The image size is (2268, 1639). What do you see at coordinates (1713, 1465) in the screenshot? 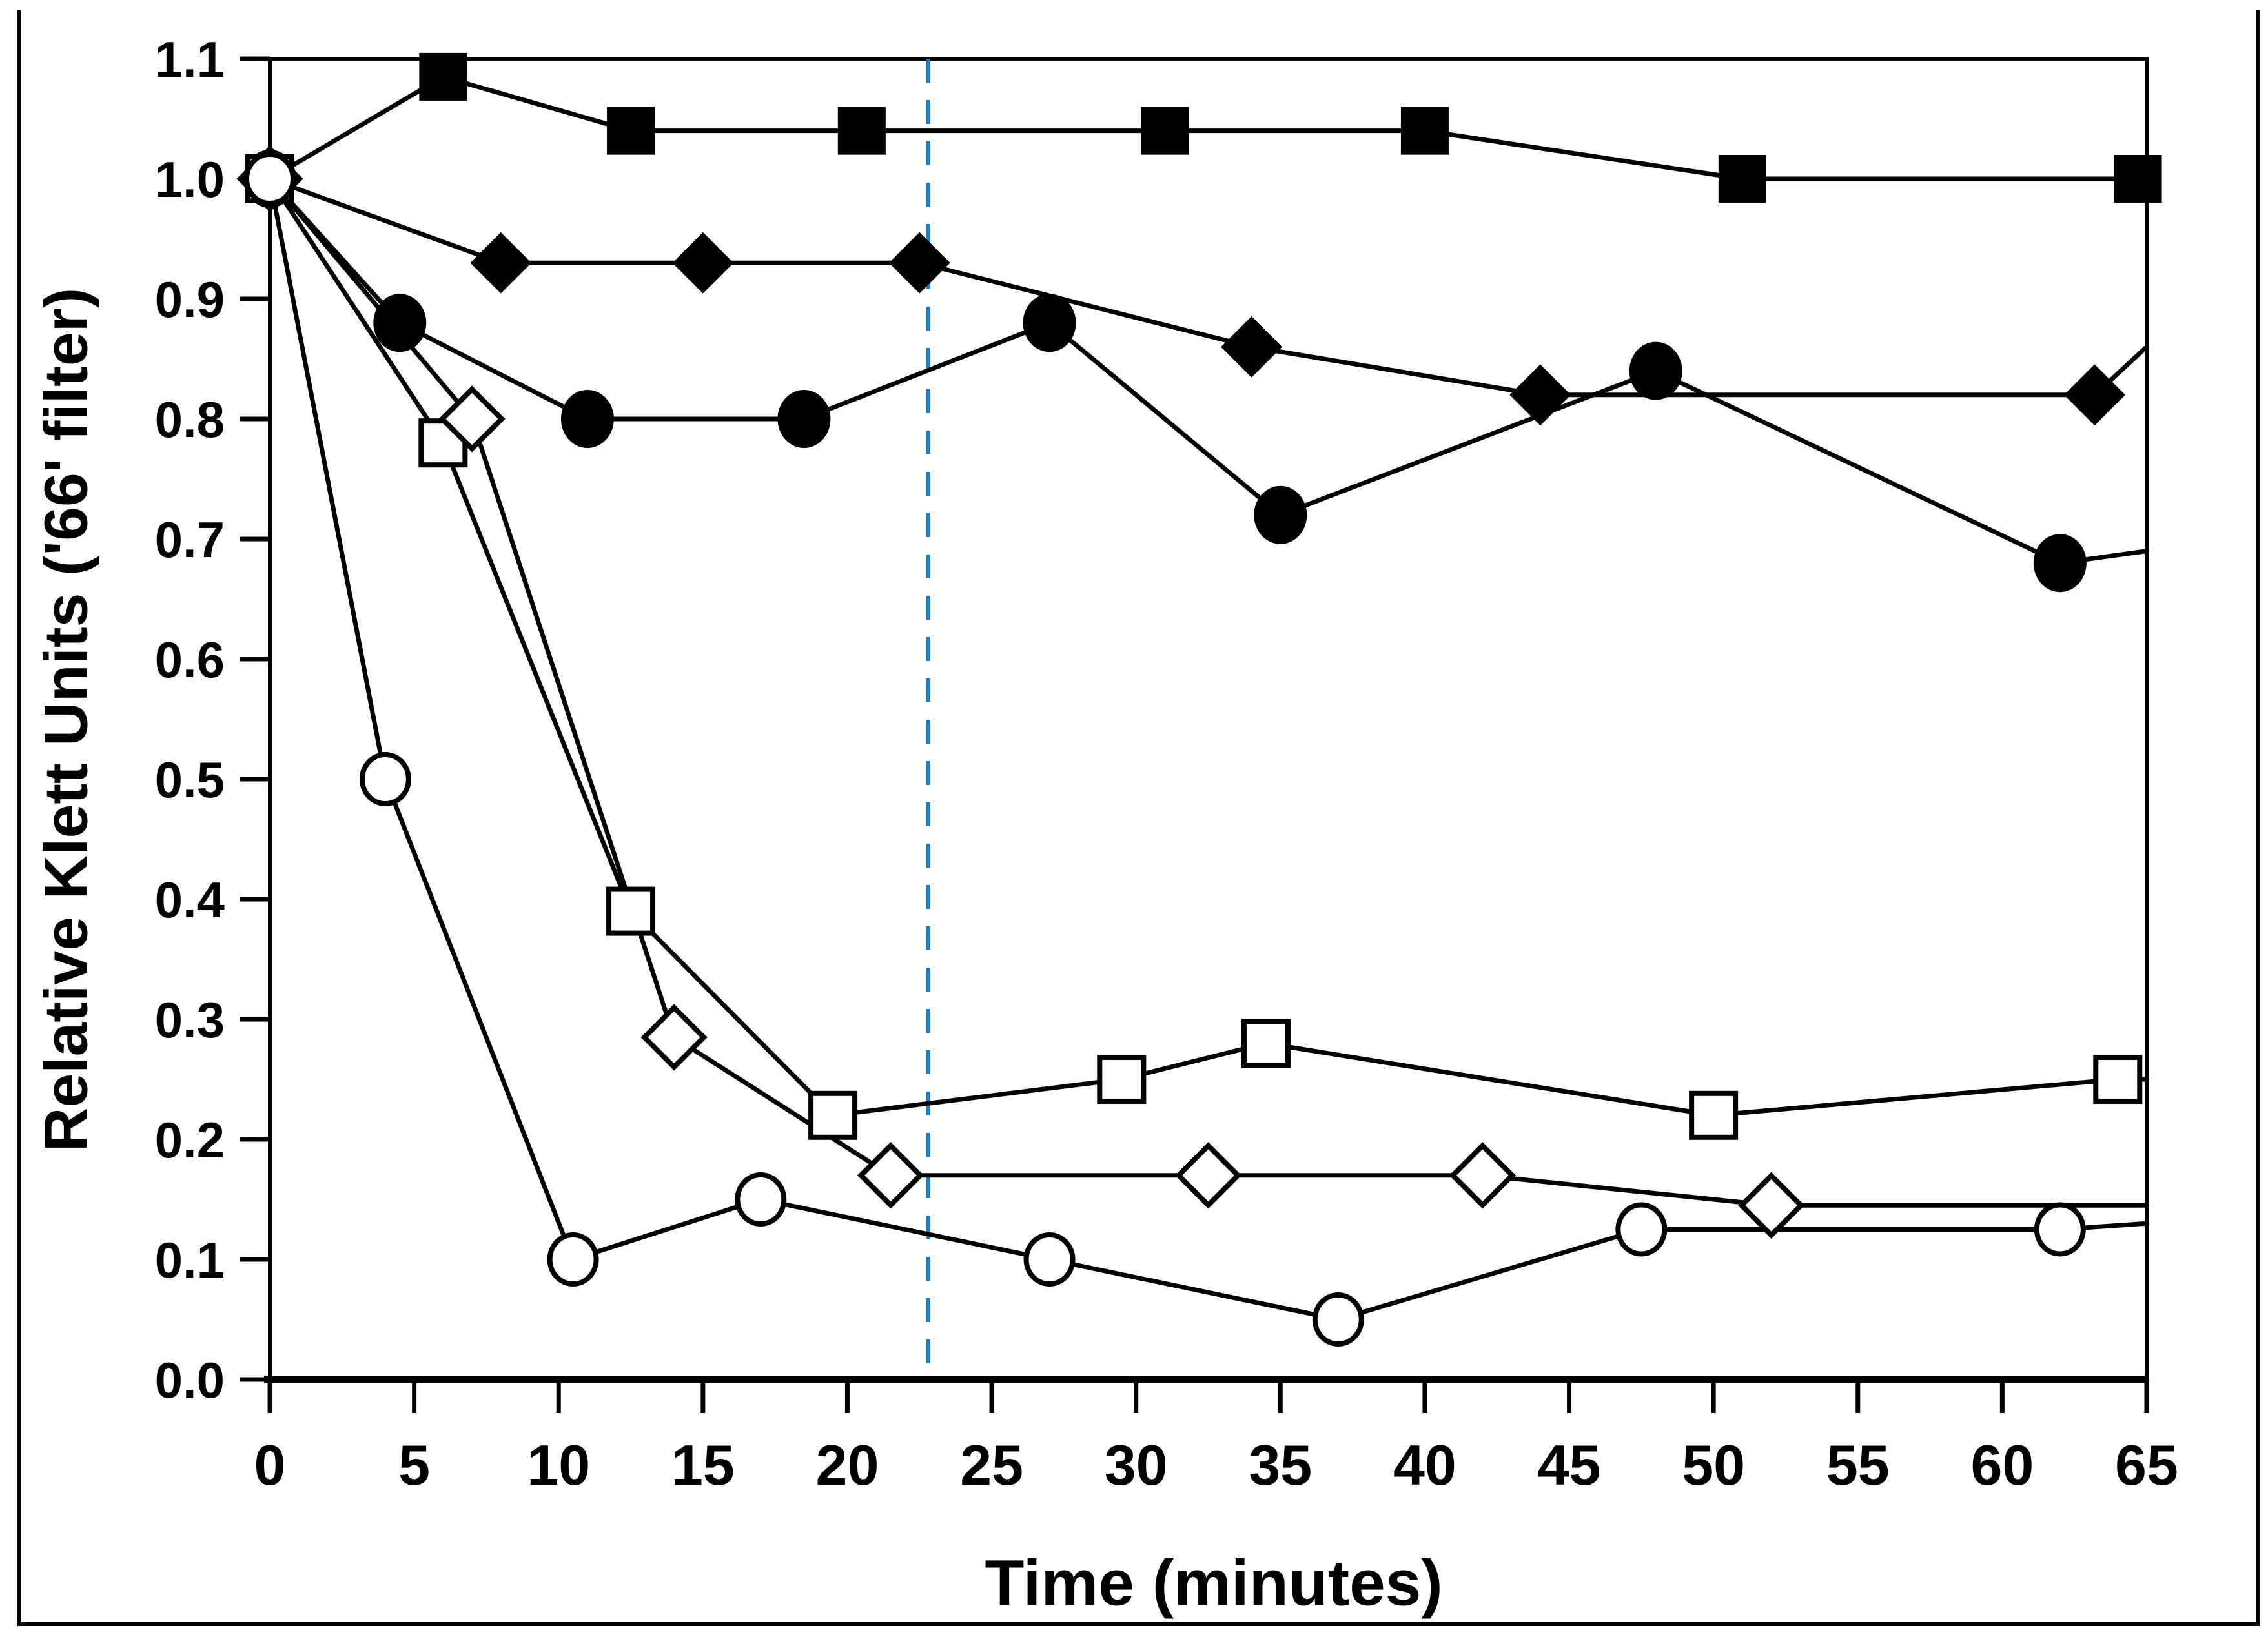
I see `x-tick-label: 50` at bounding box center [1713, 1465].